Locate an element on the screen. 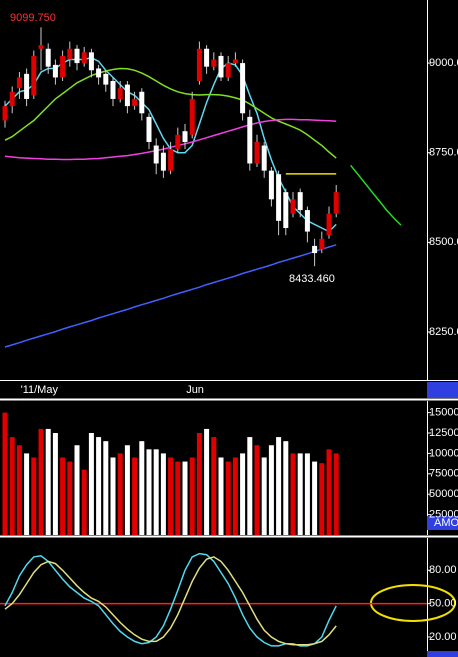  volume-label: AMO is located at coordinates (446, 523).